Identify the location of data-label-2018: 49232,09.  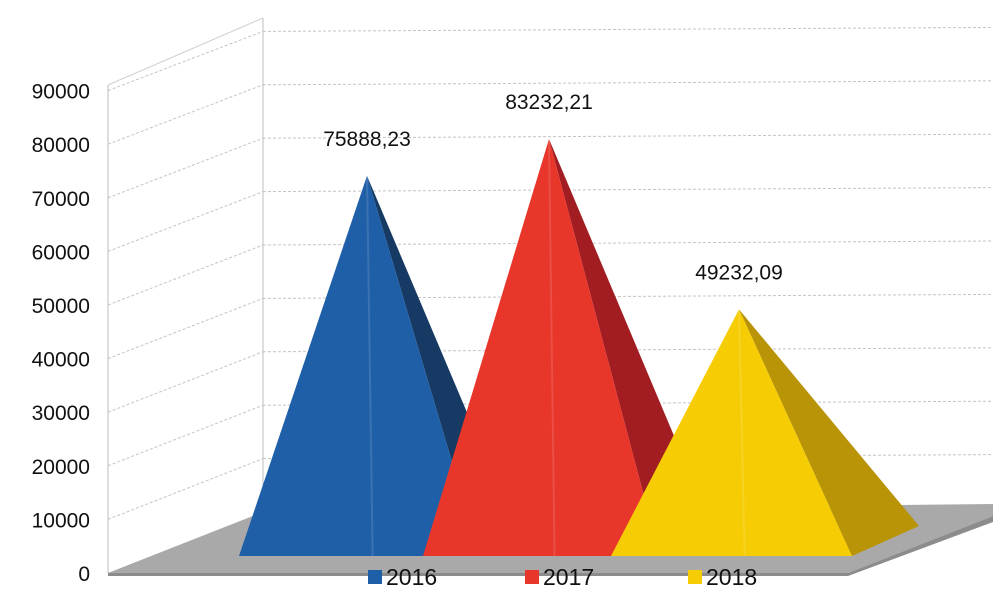
(739, 272).